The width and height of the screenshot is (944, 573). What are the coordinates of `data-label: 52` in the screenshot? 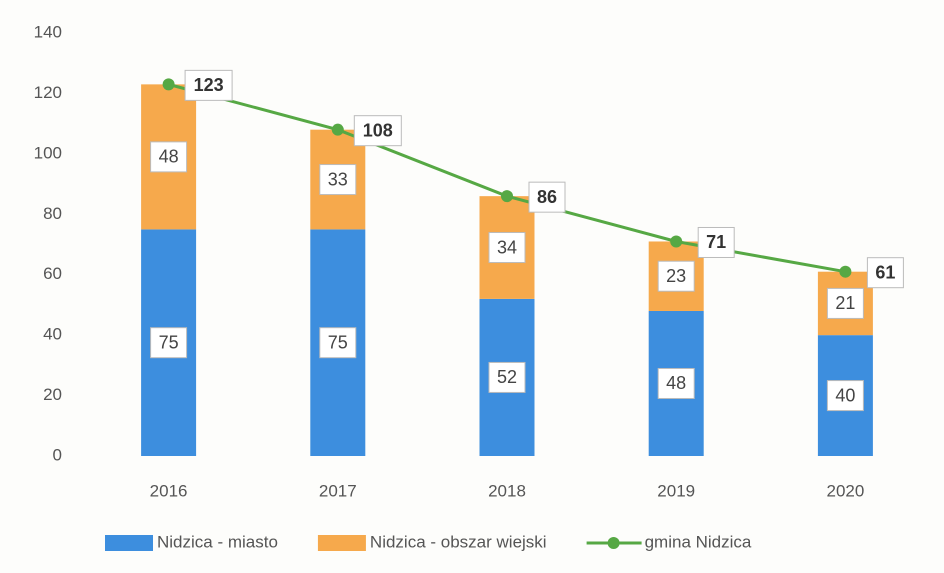 It's located at (507, 377).